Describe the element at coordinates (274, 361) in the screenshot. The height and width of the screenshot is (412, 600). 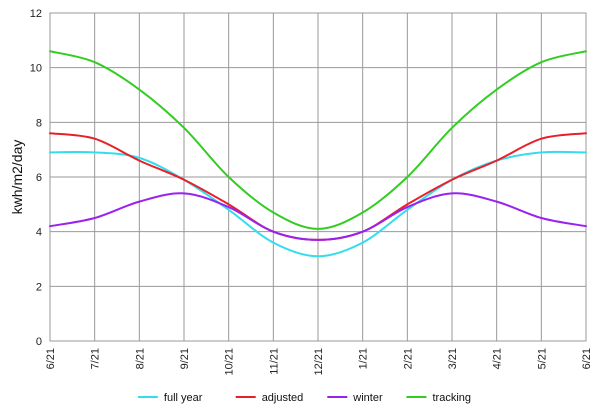
I see `x-tick-label: 11/21` at that location.